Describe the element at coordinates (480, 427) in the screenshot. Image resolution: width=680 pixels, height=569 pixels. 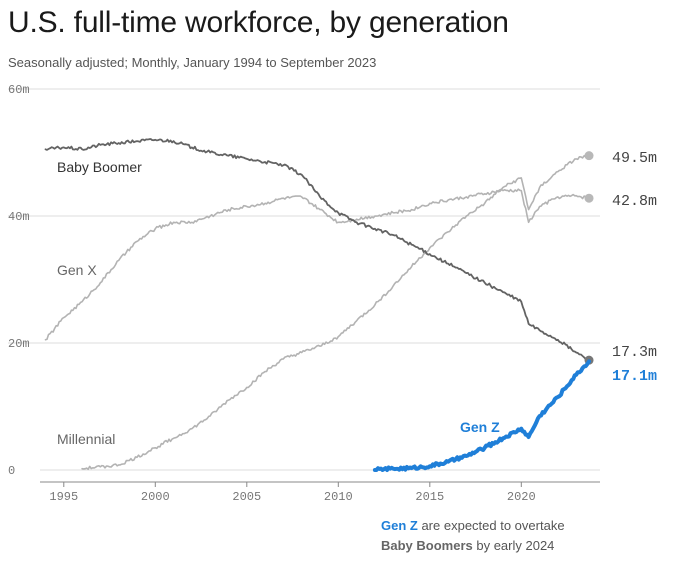
I see `gen-z-label: Gen Z` at that location.